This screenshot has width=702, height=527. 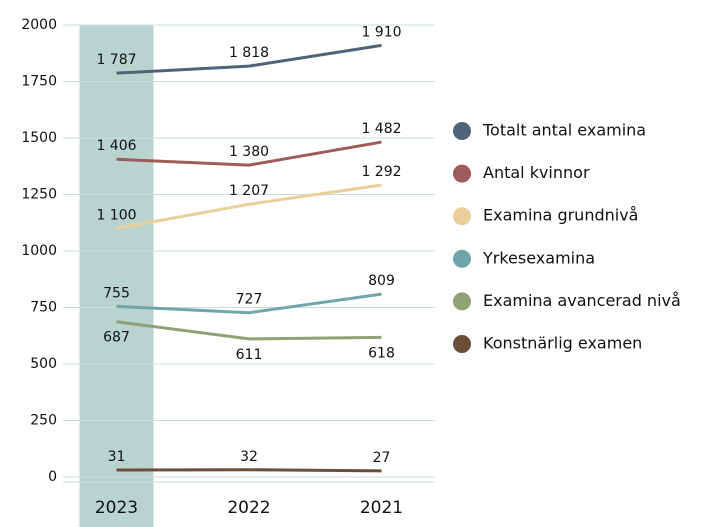 What do you see at coordinates (116, 215) in the screenshot?
I see `data-label: 1 100` at bounding box center [116, 215].